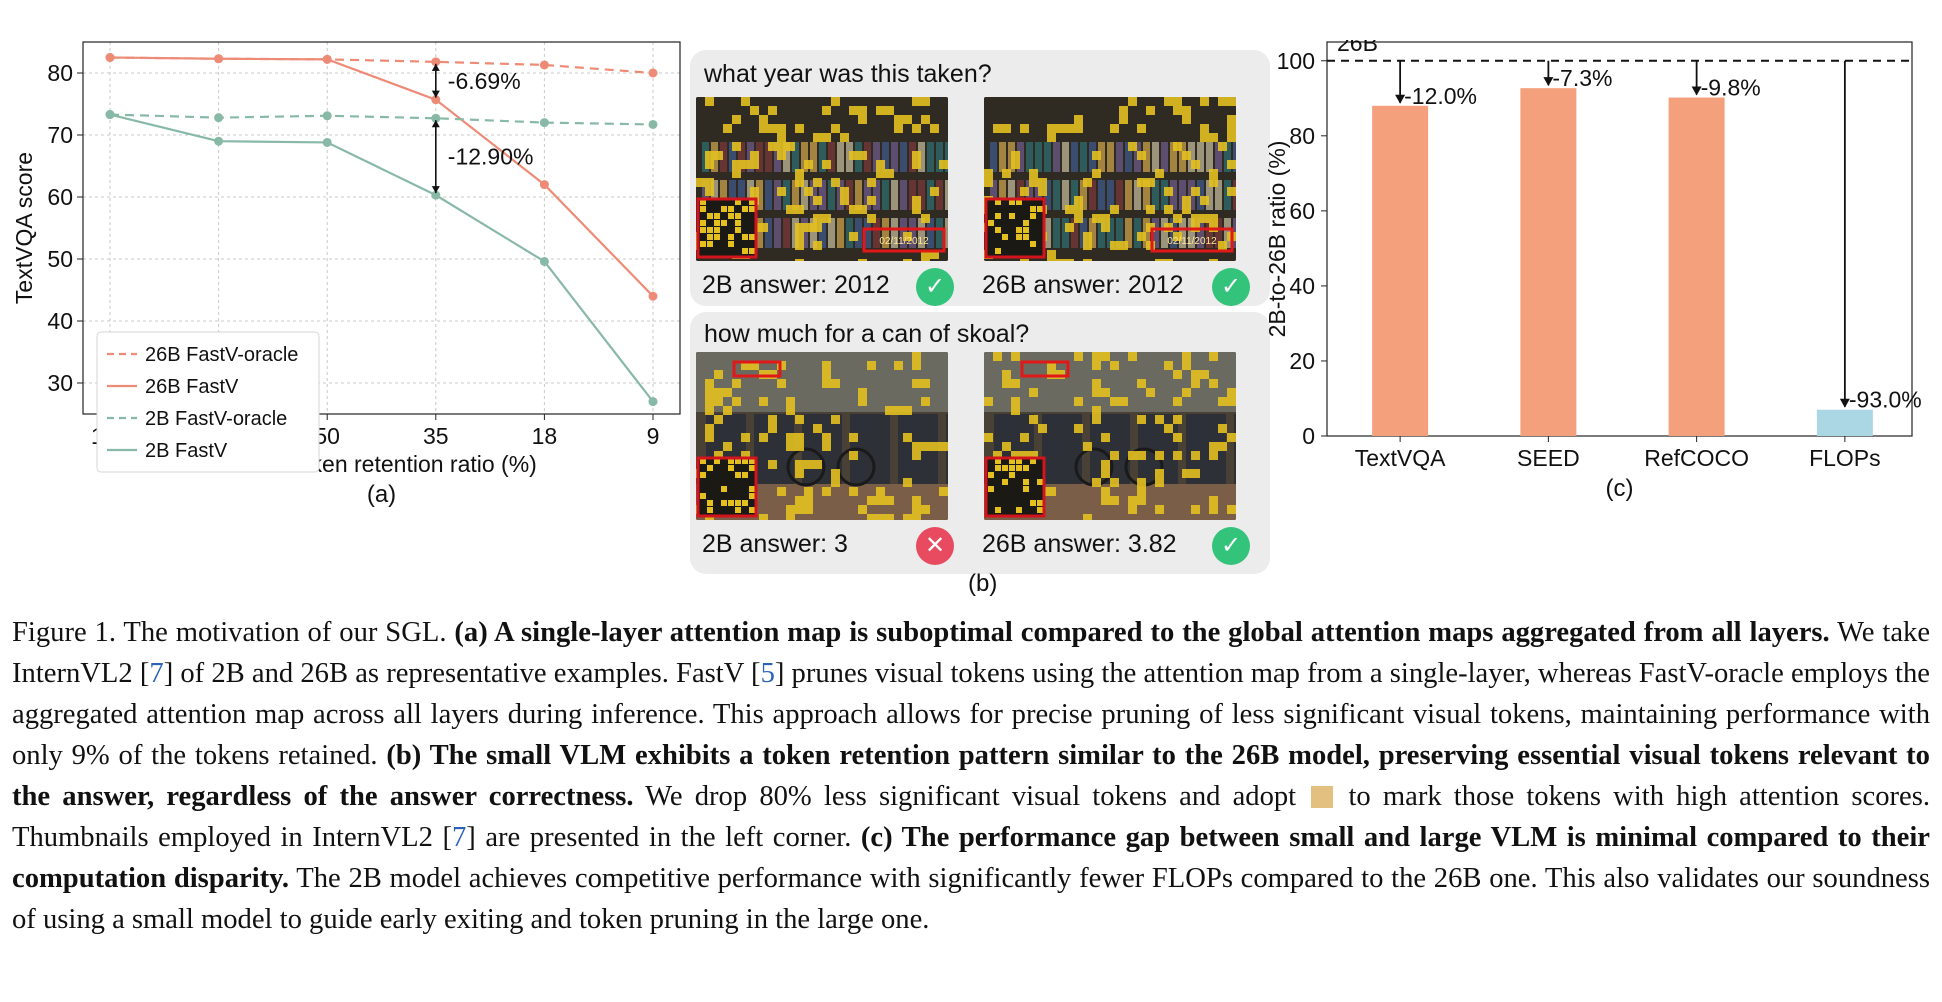 Image resolution: width=1942 pixels, height=1002 pixels. What do you see at coordinates (935, 546) in the screenshot?
I see `cross-icon: ✕` at bounding box center [935, 546].